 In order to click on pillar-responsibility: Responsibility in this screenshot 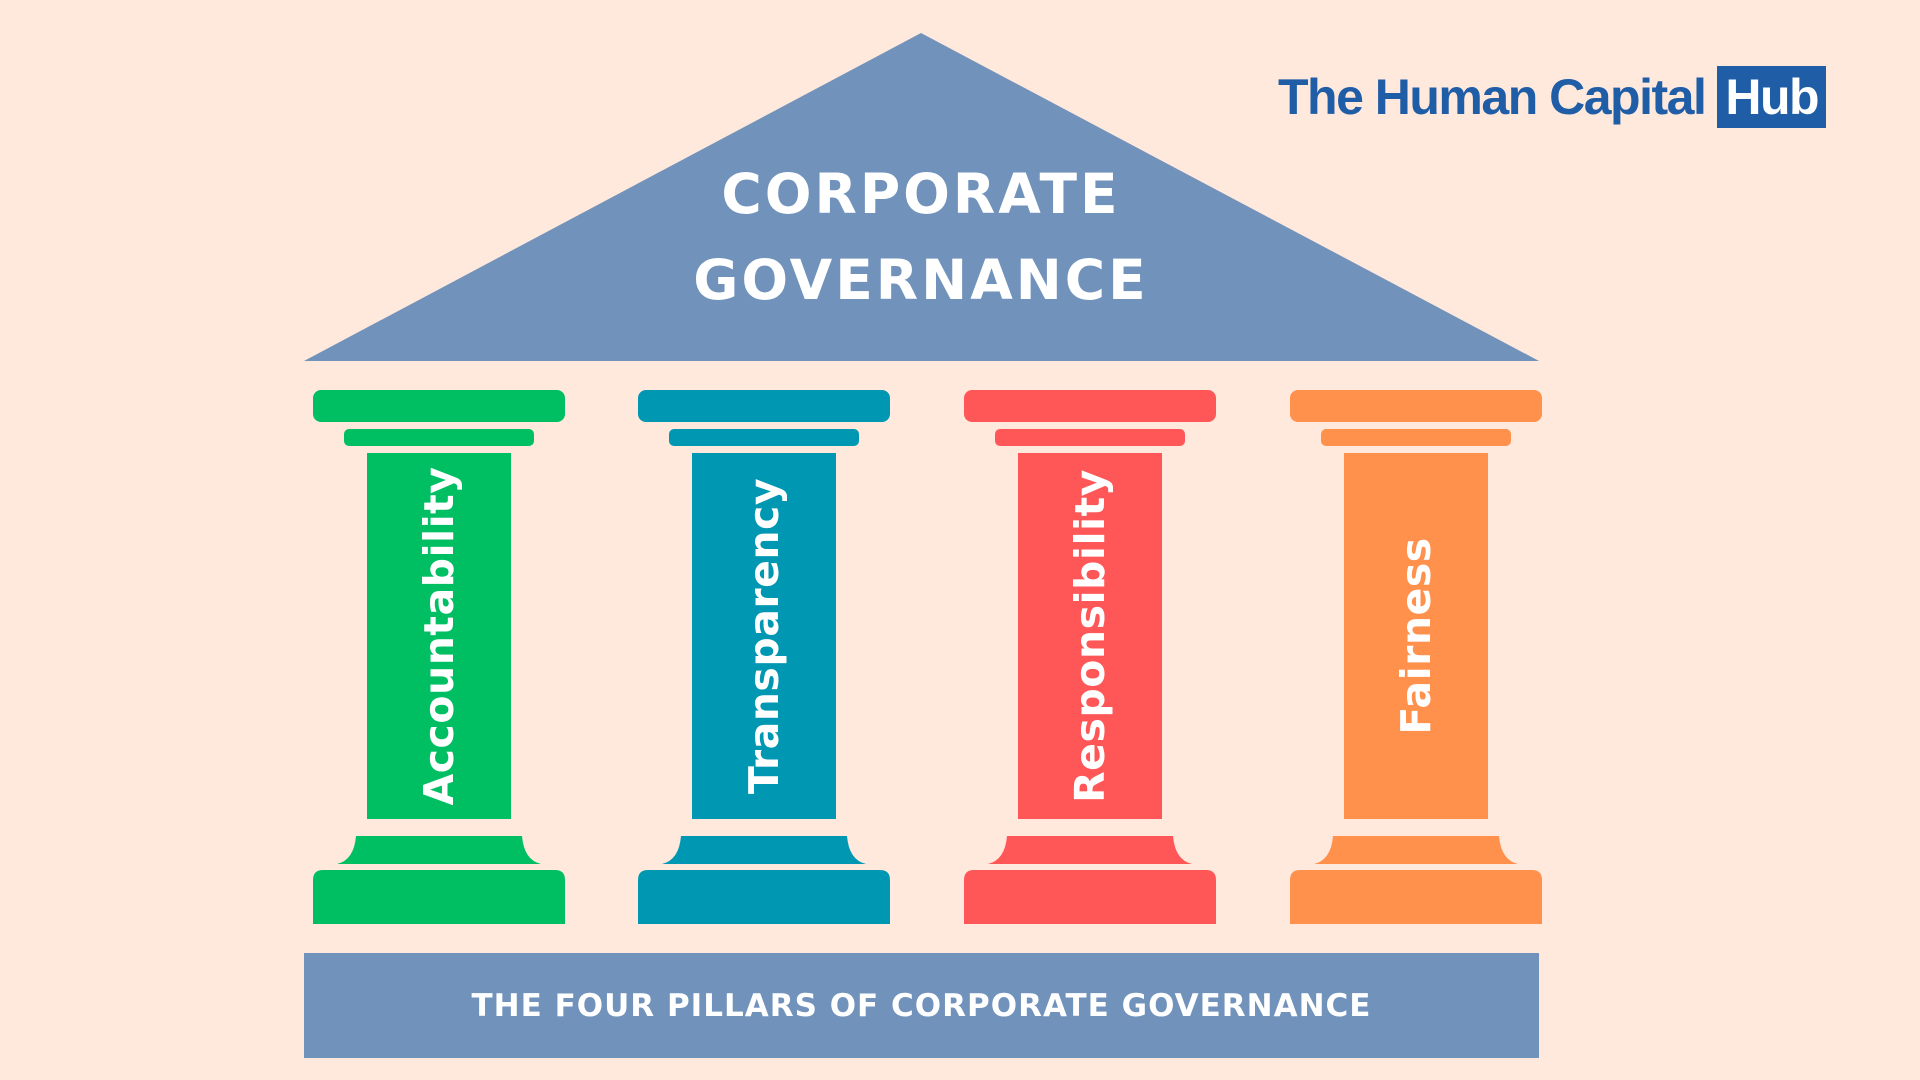, I will do `click(1090, 657)`.